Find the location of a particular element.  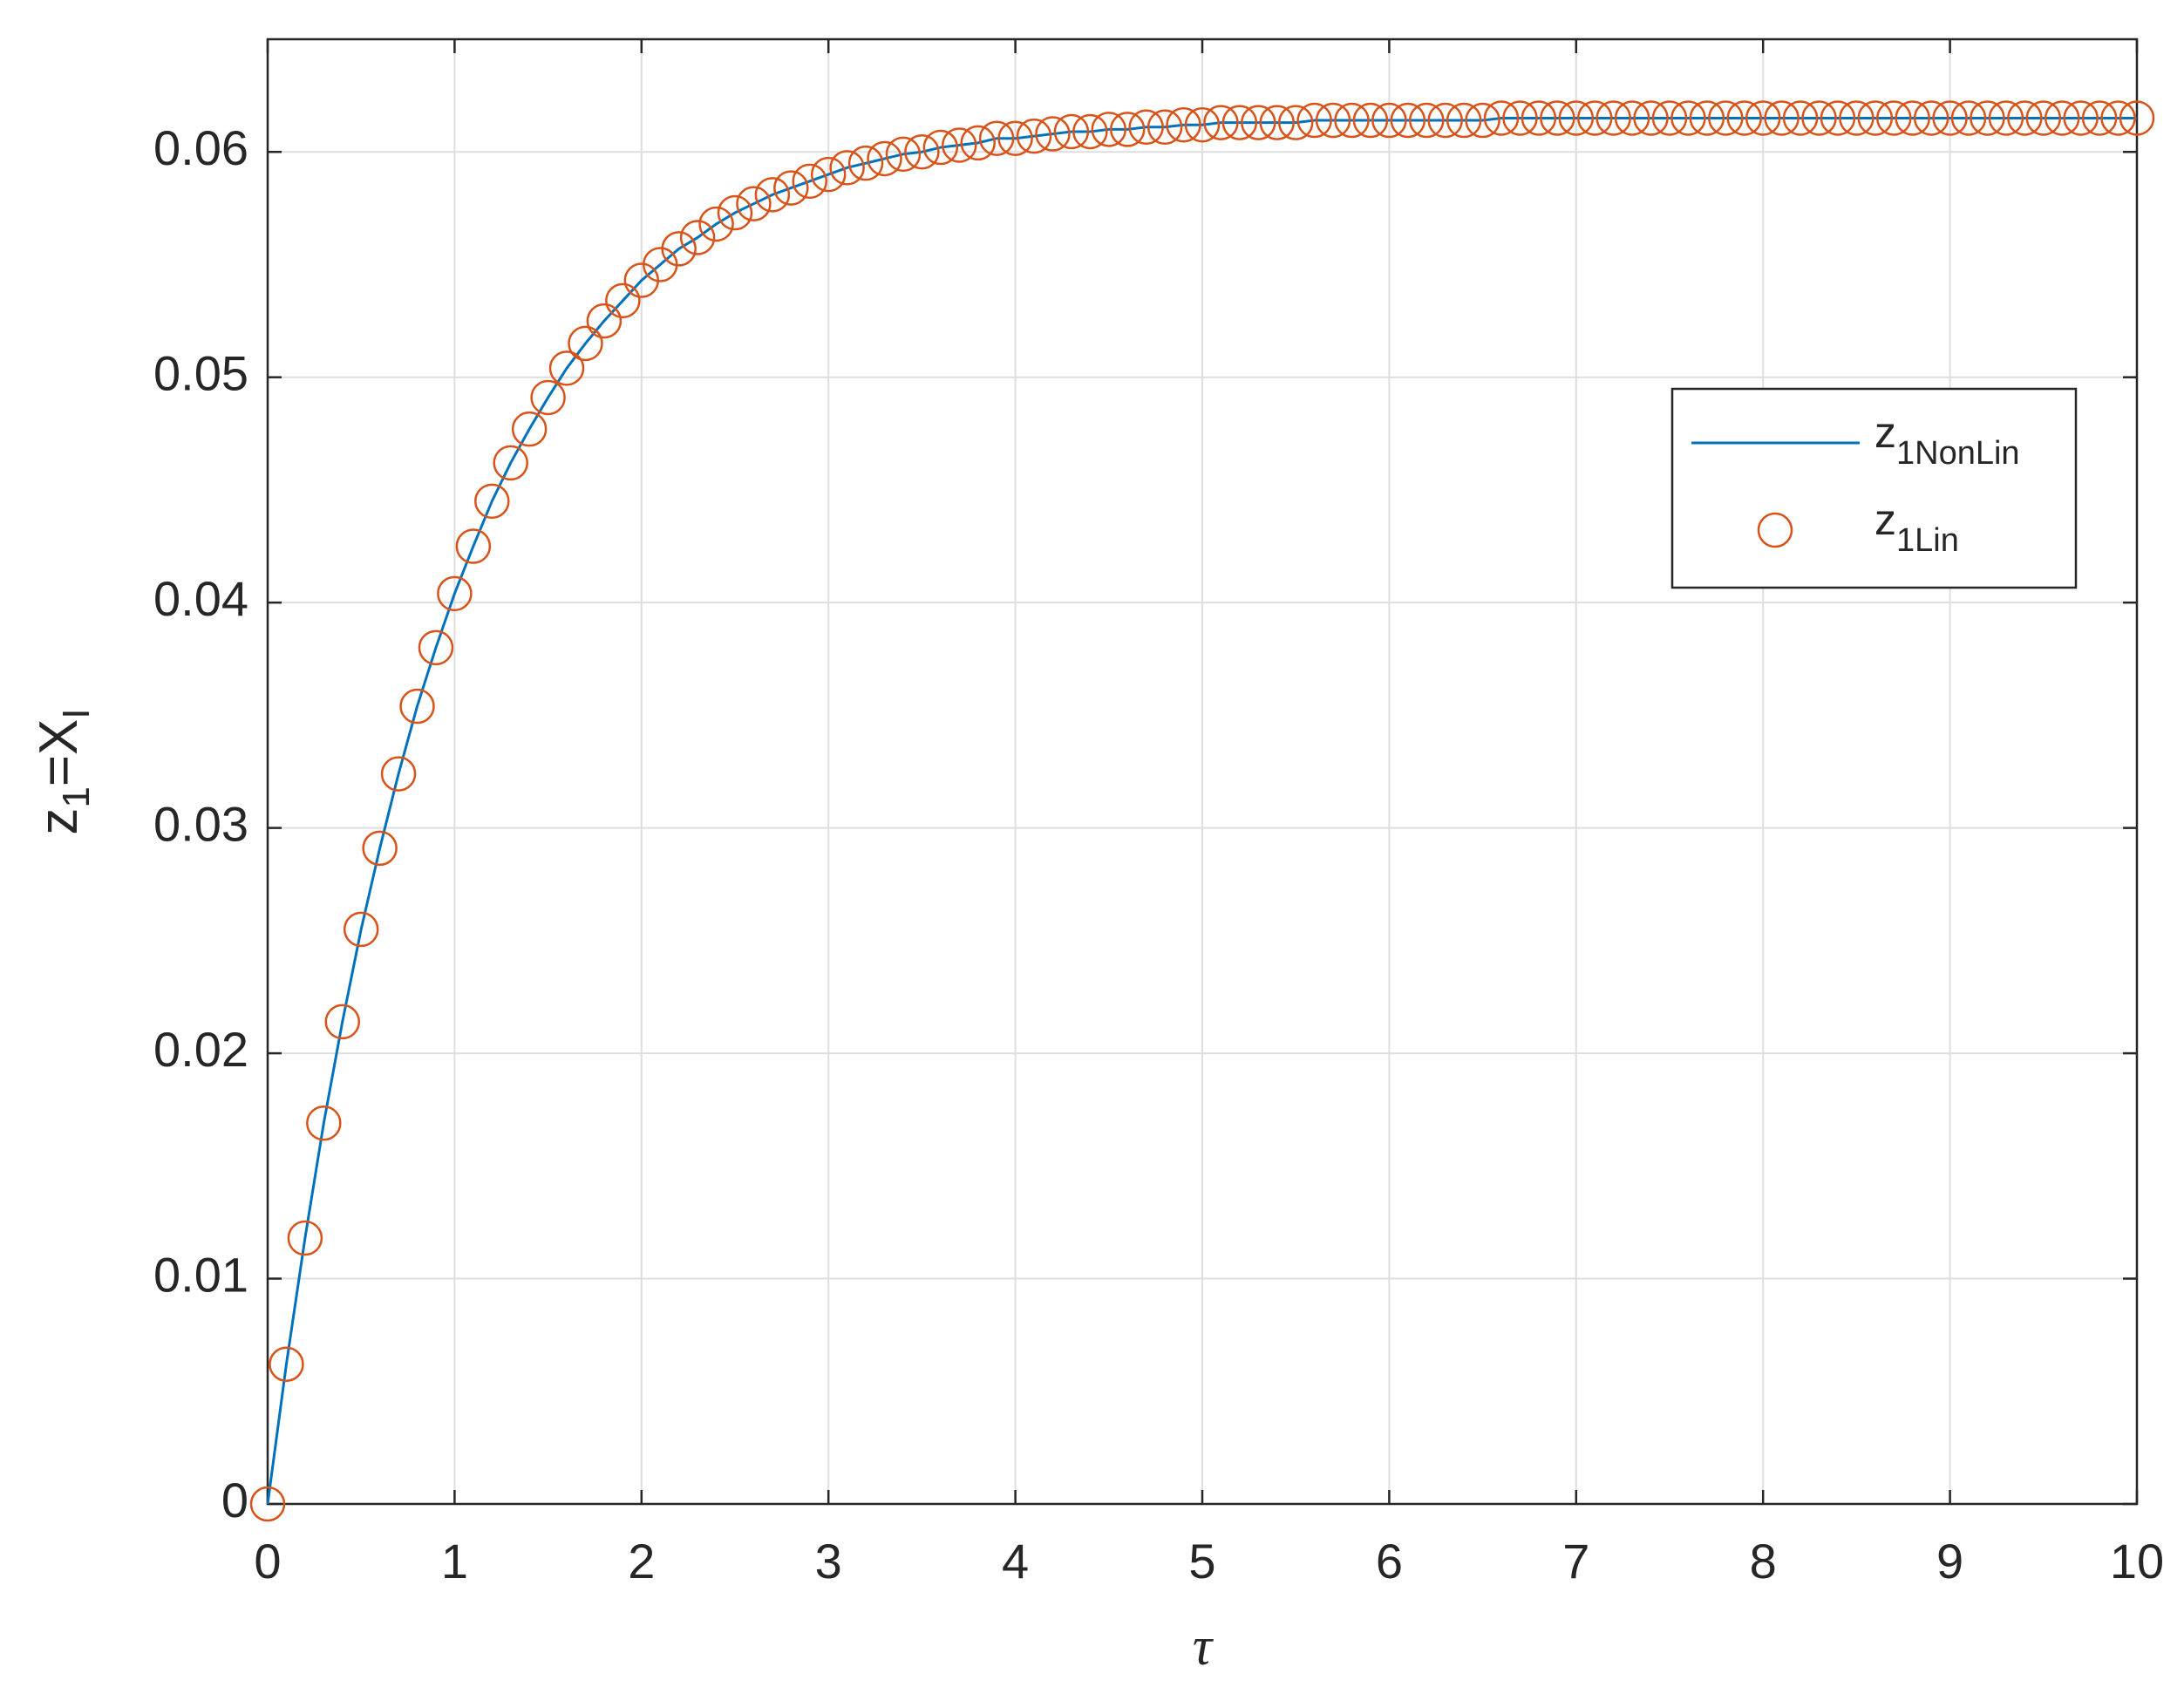

y-axis-label-subscript: I is located at coordinates (76, 713).